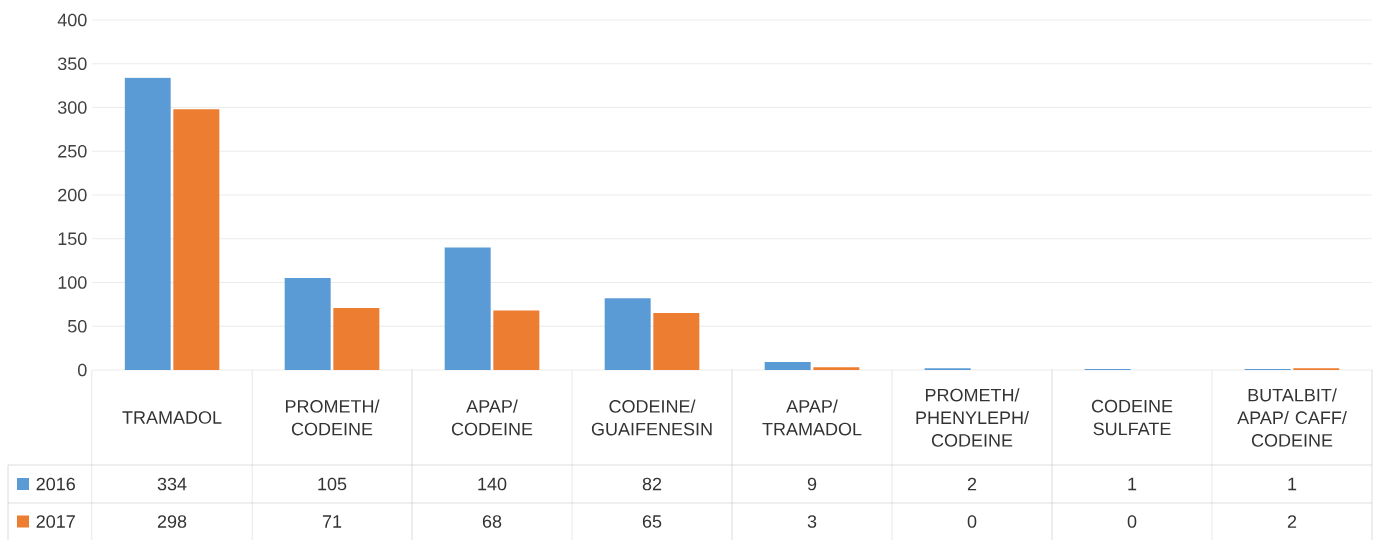  What do you see at coordinates (172, 484) in the screenshot?
I see `data-label: 334` at bounding box center [172, 484].